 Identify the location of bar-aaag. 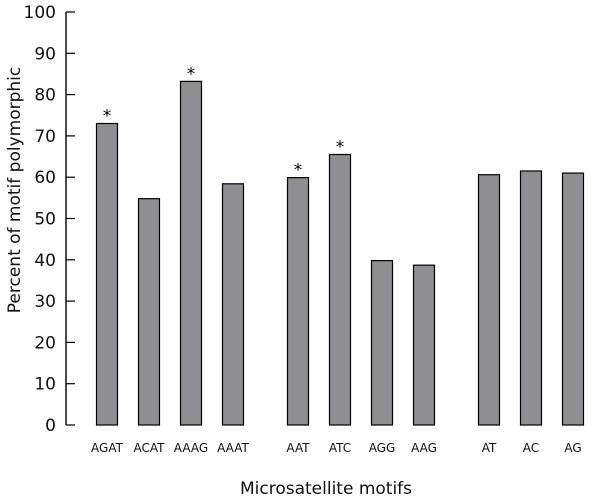
(191, 253).